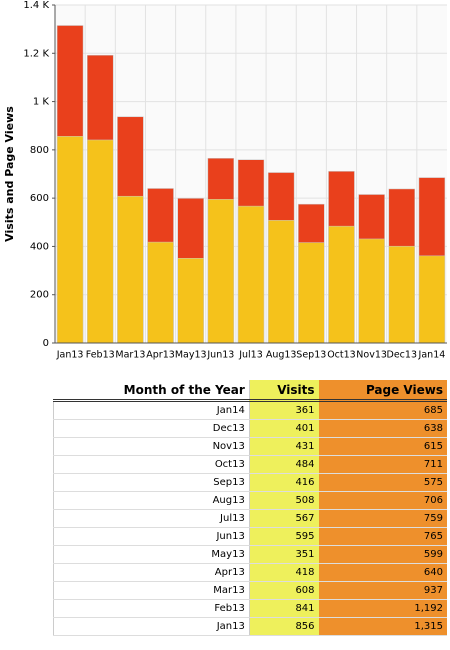  Describe the element at coordinates (382, 410) in the screenshot. I see `table-cell: 685` at that location.